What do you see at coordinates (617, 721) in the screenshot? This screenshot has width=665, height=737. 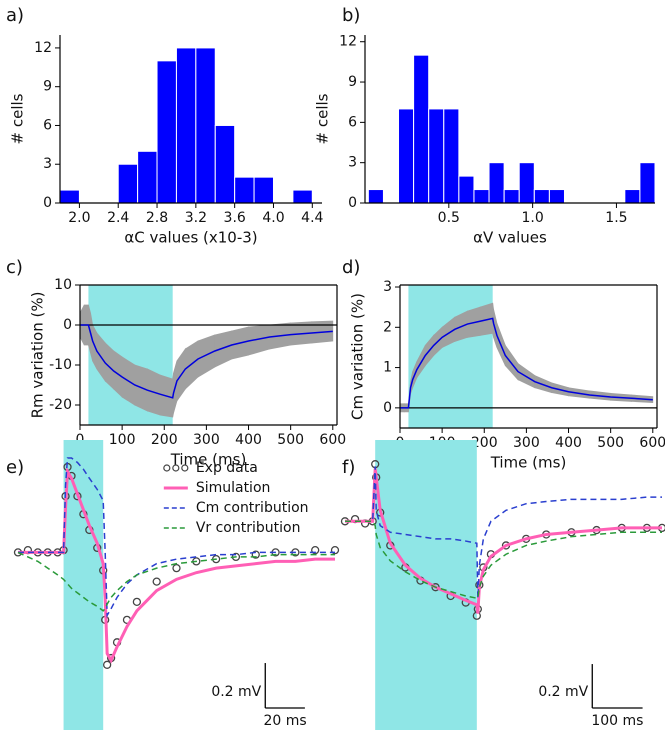 I see `scale-bar-label: 100 ms` at bounding box center [617, 721].